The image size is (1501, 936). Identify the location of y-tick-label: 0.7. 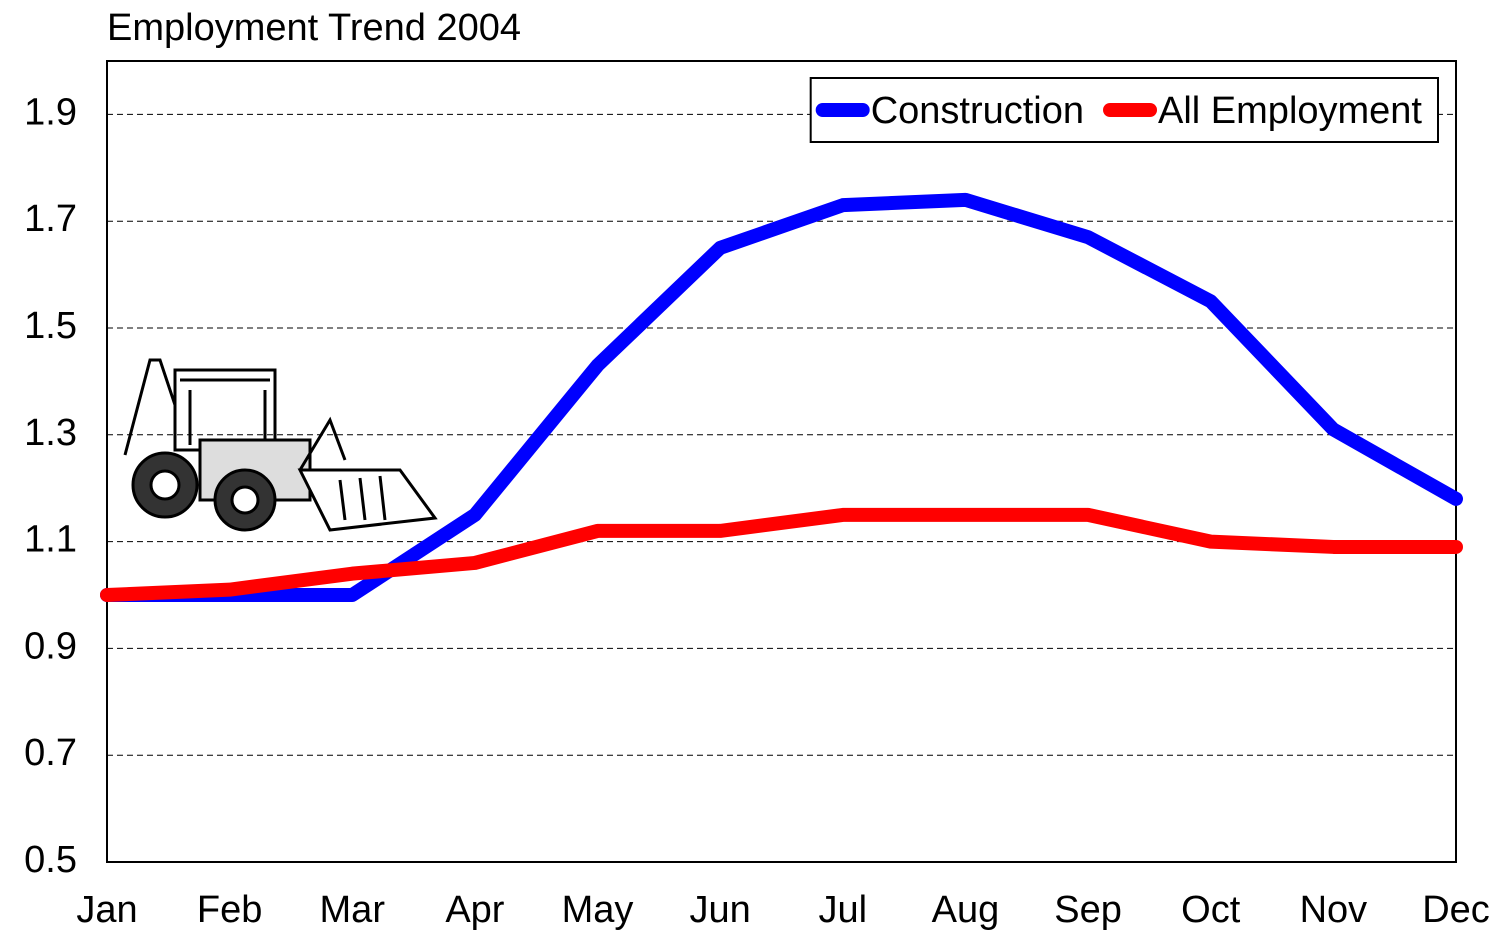
(50, 753).